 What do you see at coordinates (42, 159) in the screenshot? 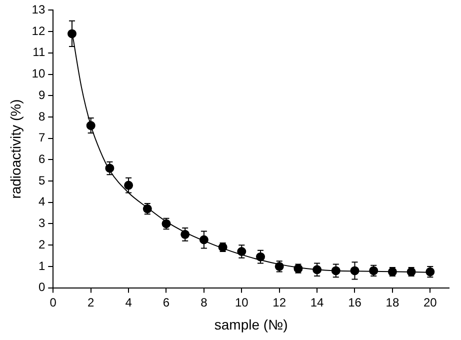
I see `y-tick-label: 6` at bounding box center [42, 159].